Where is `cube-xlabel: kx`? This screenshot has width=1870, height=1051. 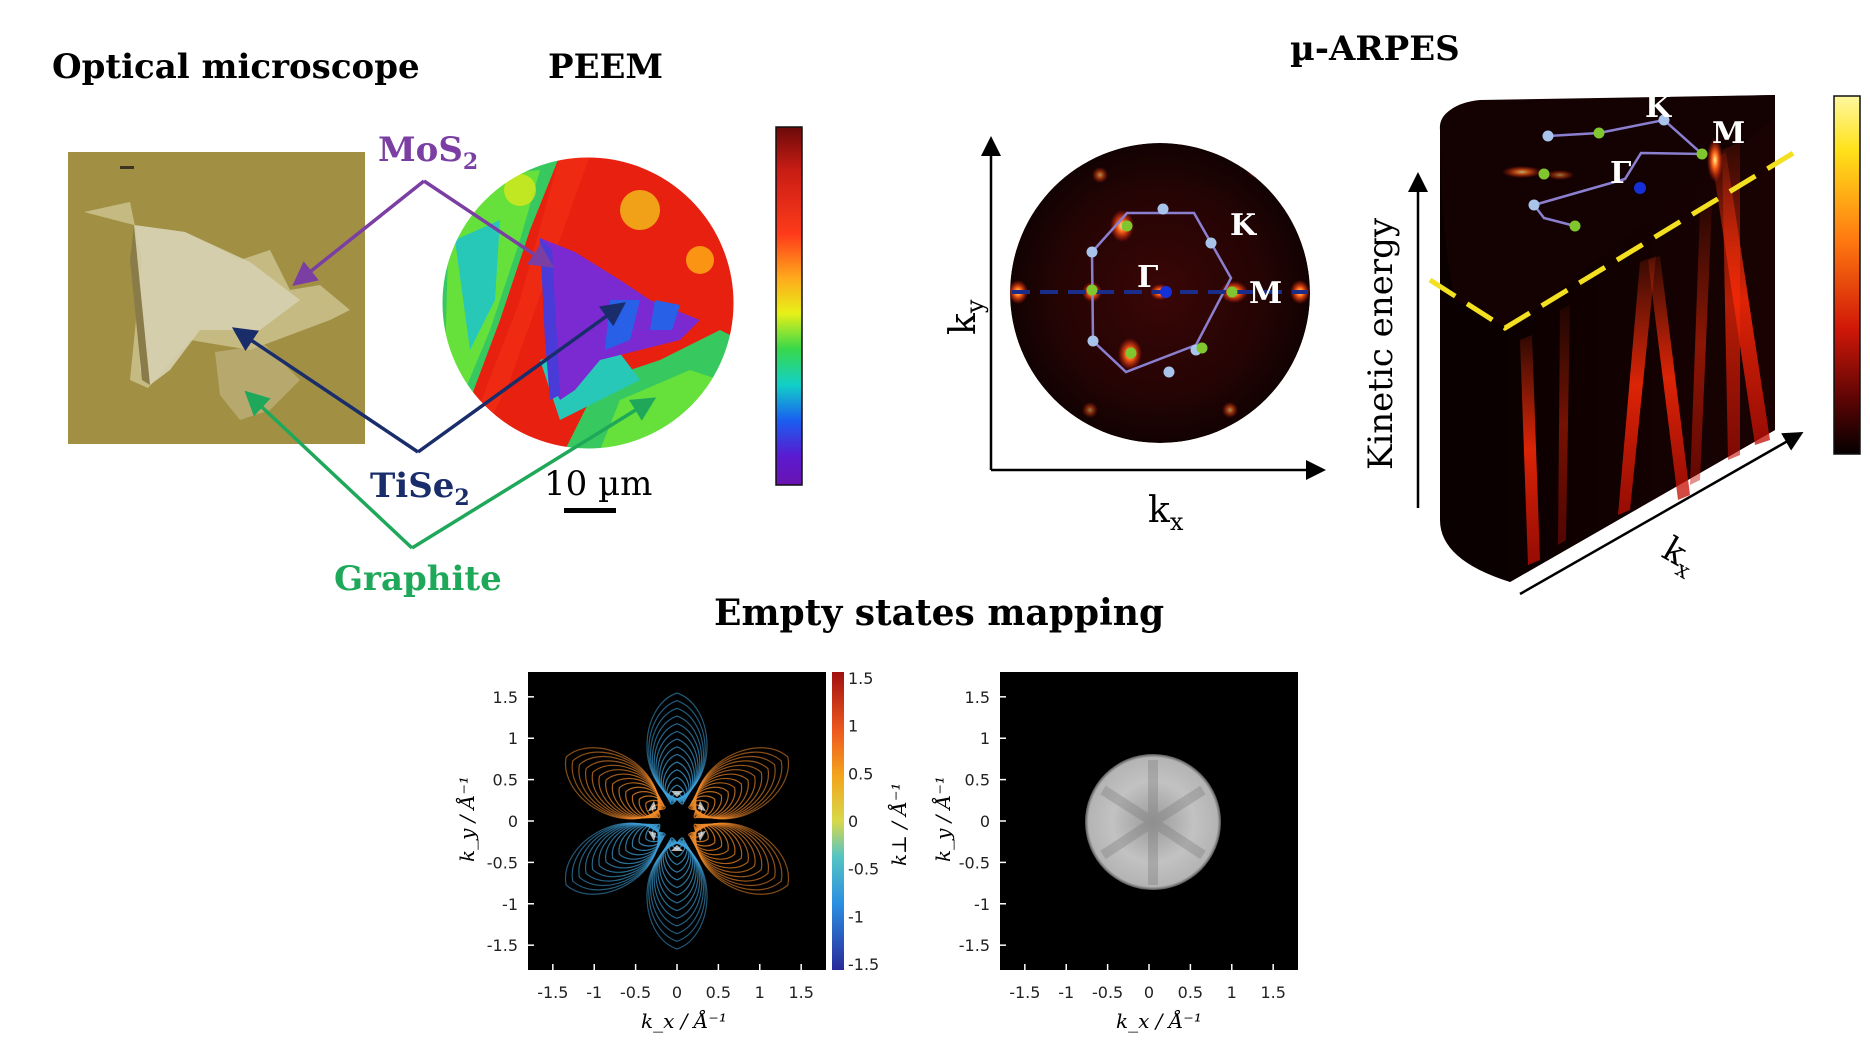
cube-xlabel: kx is located at coordinates (1679, 557).